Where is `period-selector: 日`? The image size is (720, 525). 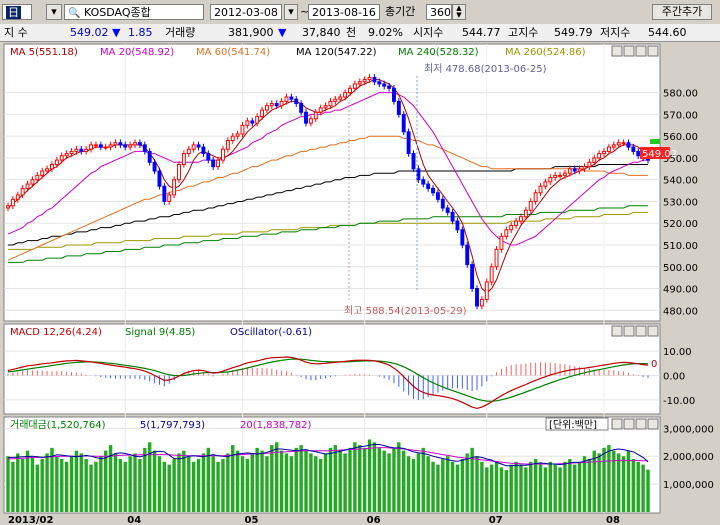 period-selector: 日 is located at coordinates (17, 12).